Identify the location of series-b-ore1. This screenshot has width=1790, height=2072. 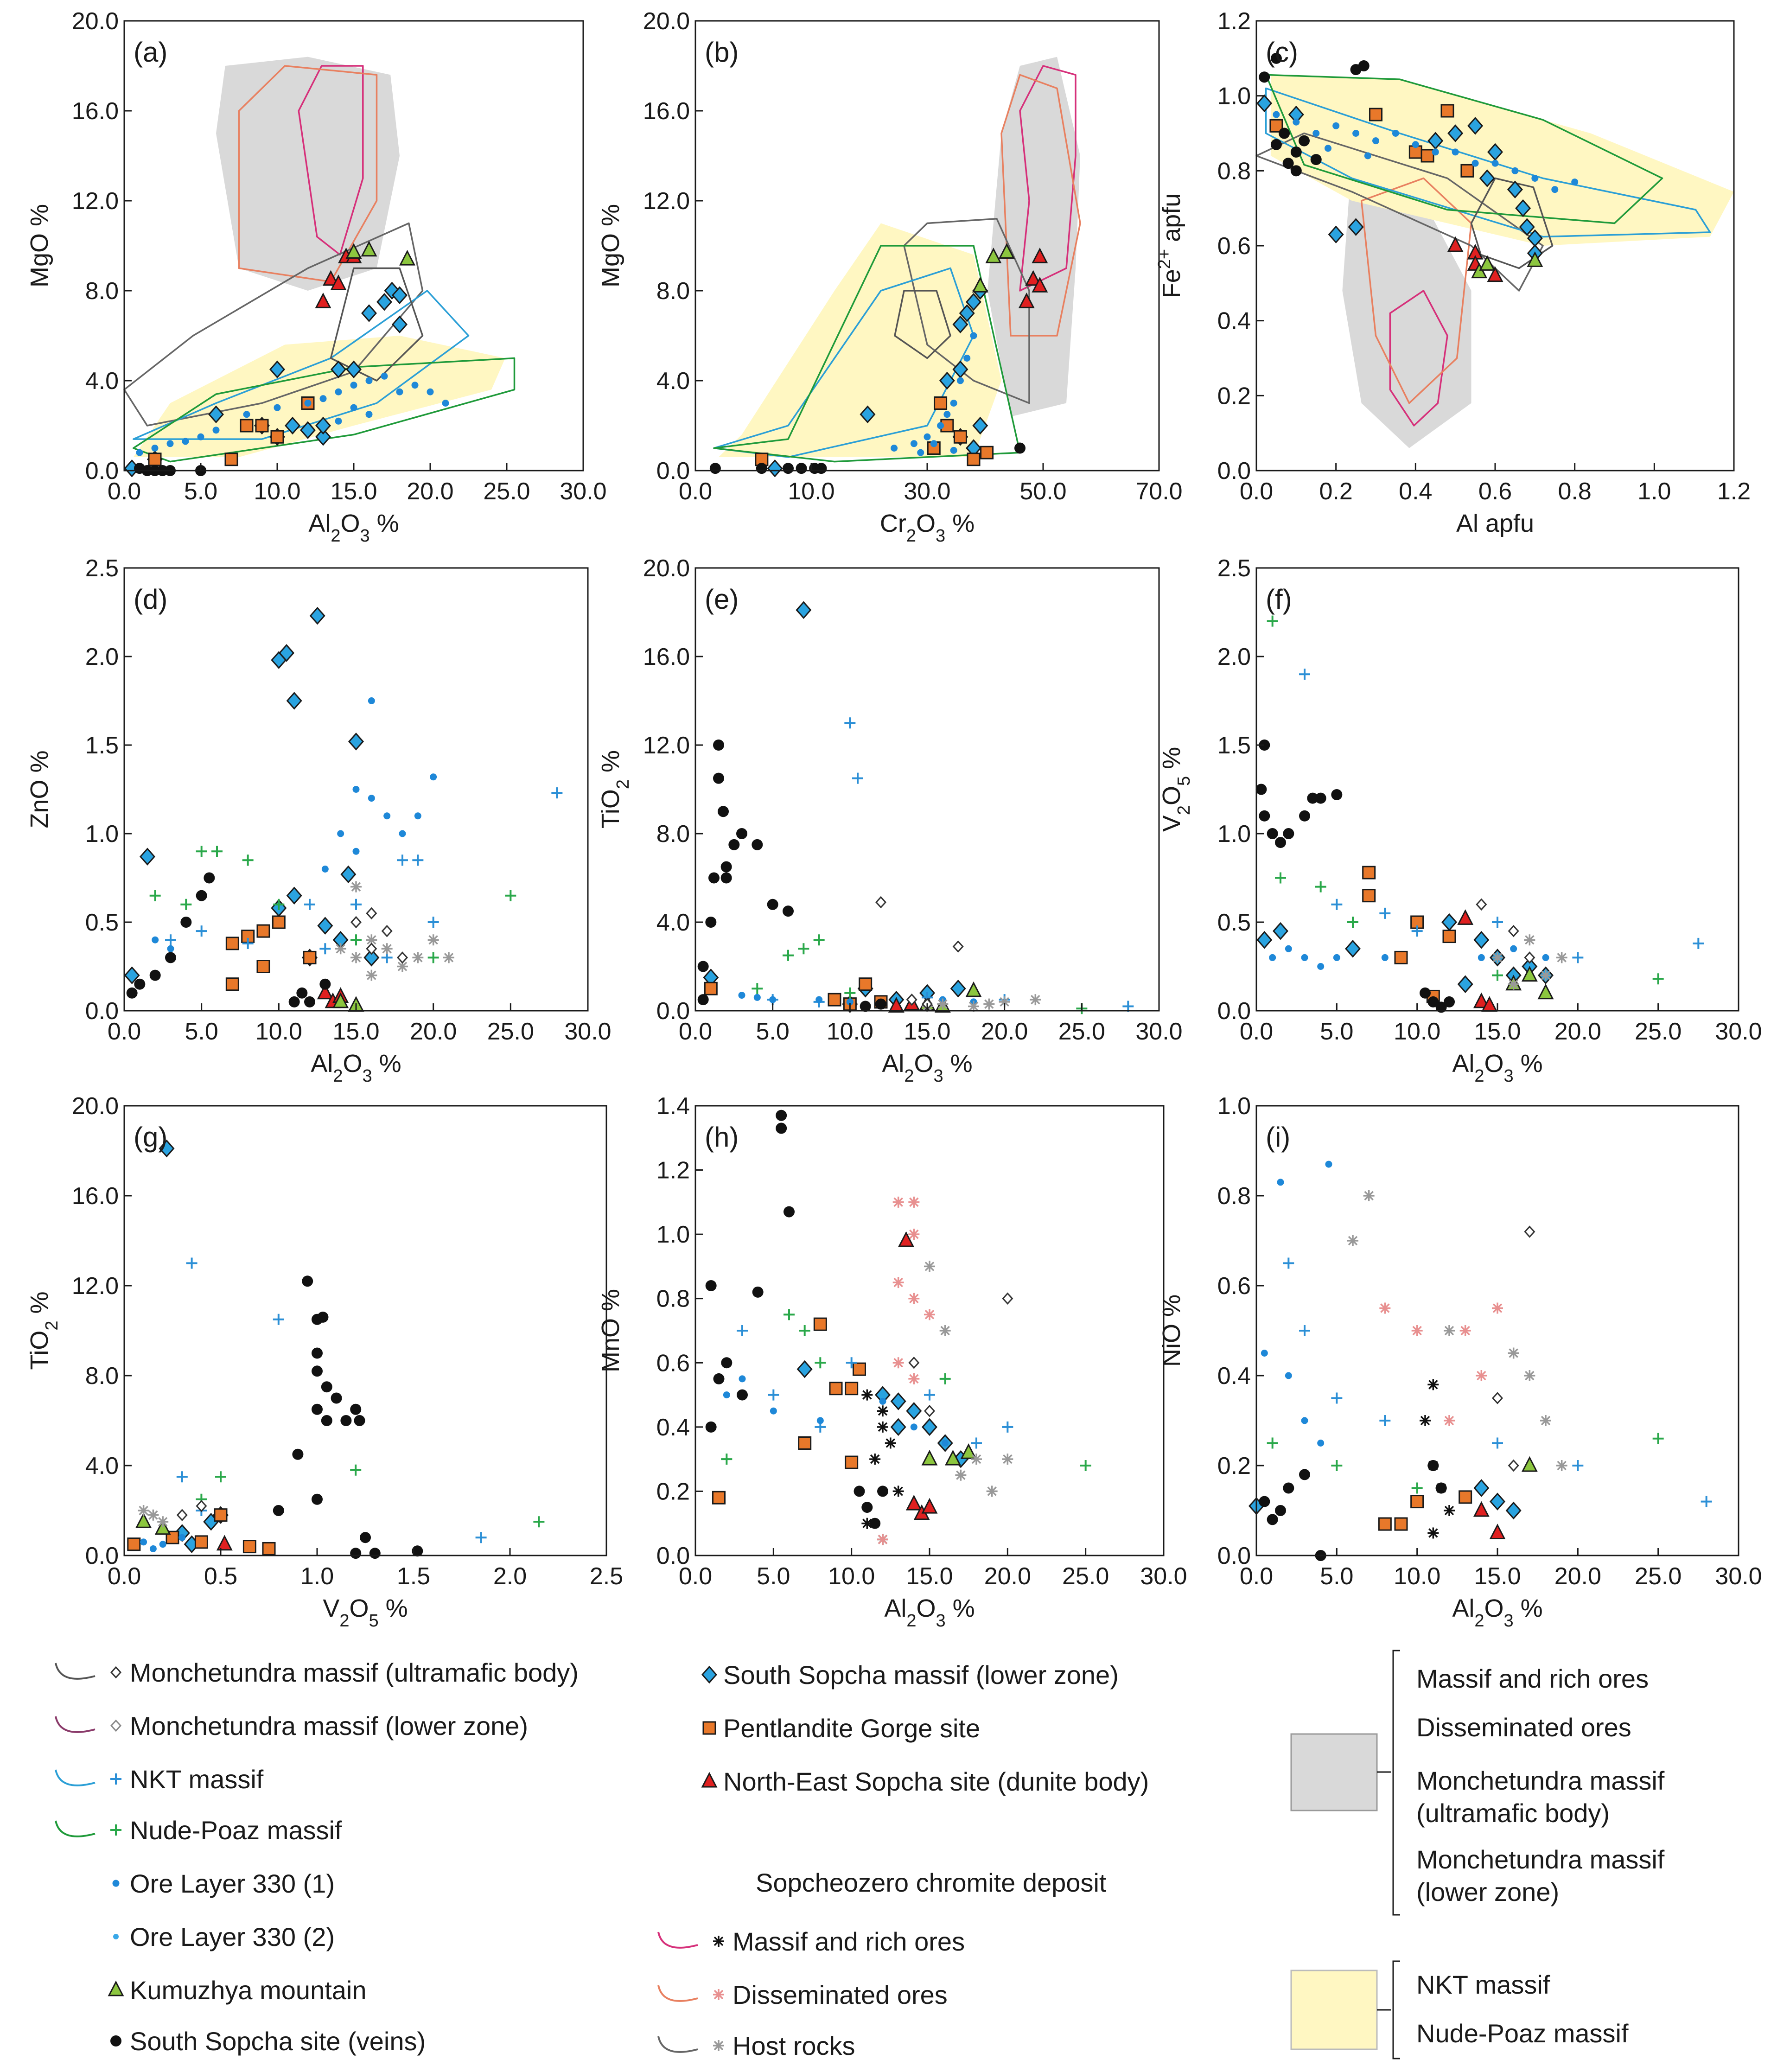
(934, 394).